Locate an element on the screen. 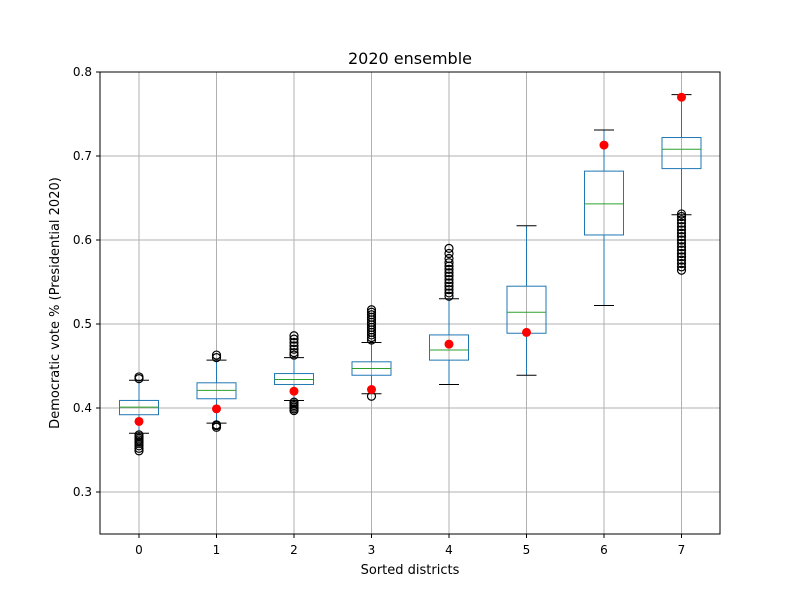 Image resolution: width=800 pixels, height=600 pixels. x-axis-label: Sorted districts is located at coordinates (410, 570).